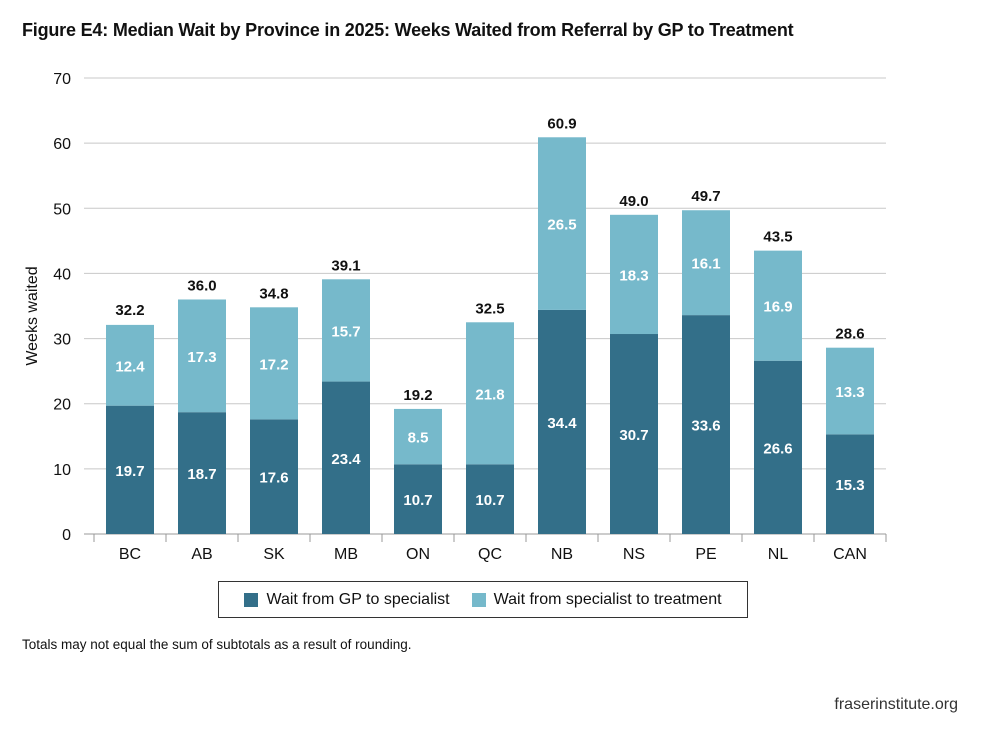 This screenshot has height=739, width=987. Describe the element at coordinates (358, 599) in the screenshot. I see `legend-label-gp: Wait from GP to specialist` at that location.